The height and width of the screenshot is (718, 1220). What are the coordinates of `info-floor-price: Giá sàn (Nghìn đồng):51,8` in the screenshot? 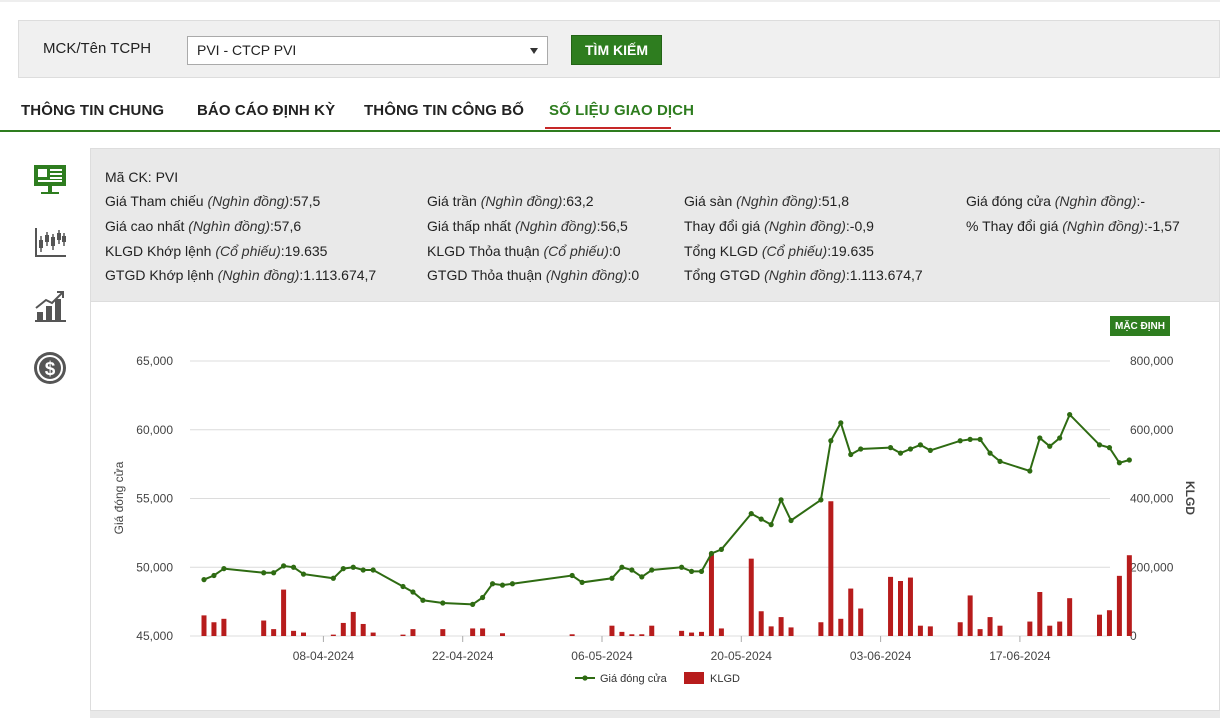 It's located at (766, 201).